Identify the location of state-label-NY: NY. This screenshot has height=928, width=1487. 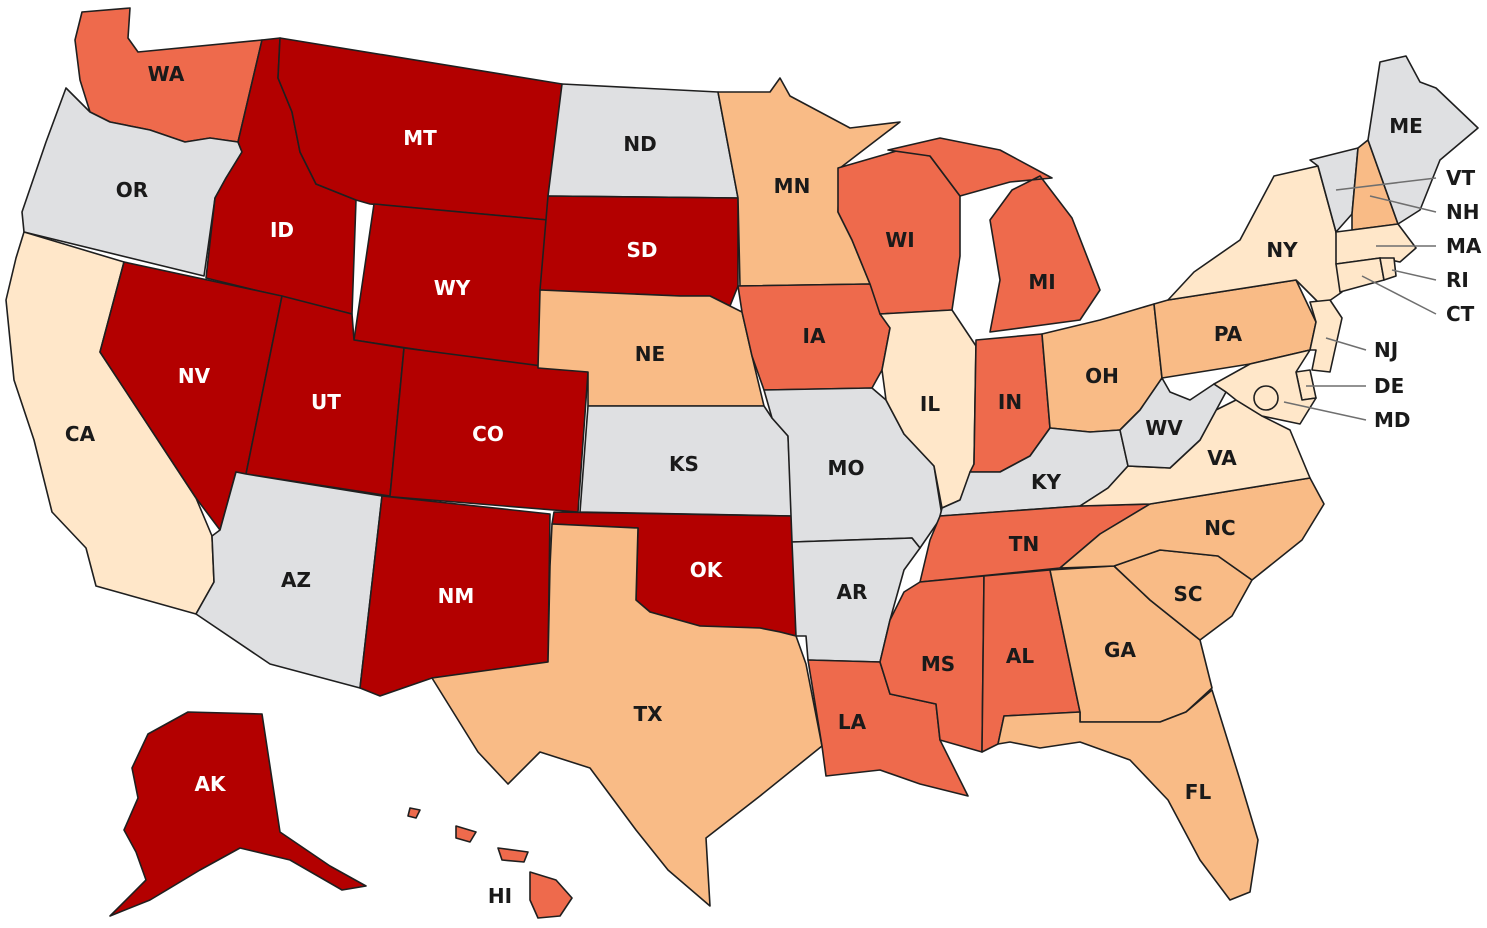
(1282, 250).